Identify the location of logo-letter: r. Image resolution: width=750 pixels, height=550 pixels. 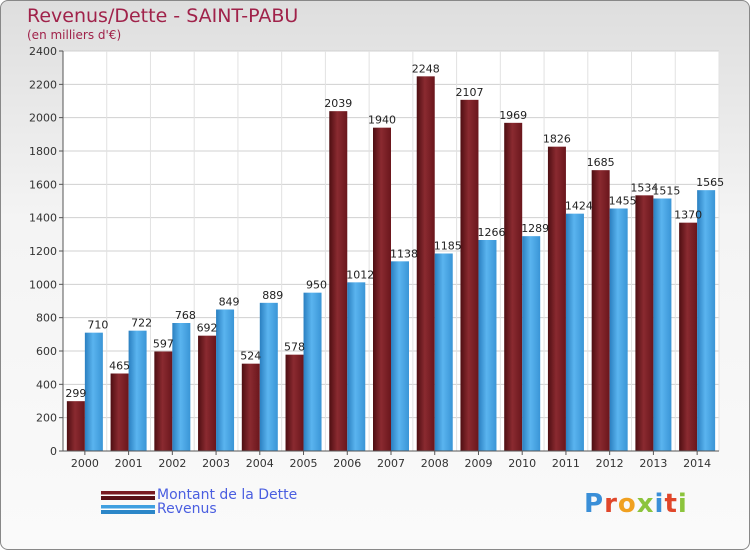
(611, 504).